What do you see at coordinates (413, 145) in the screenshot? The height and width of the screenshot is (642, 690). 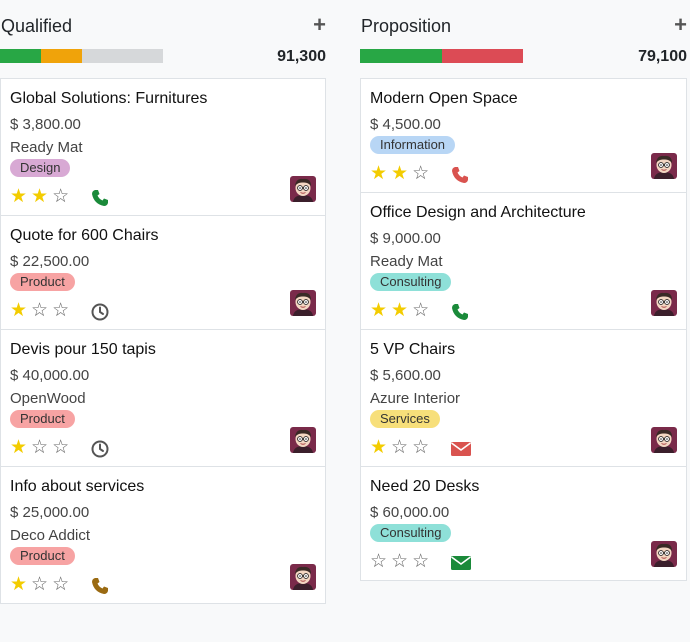 I see `tag-badge: Information` at bounding box center [413, 145].